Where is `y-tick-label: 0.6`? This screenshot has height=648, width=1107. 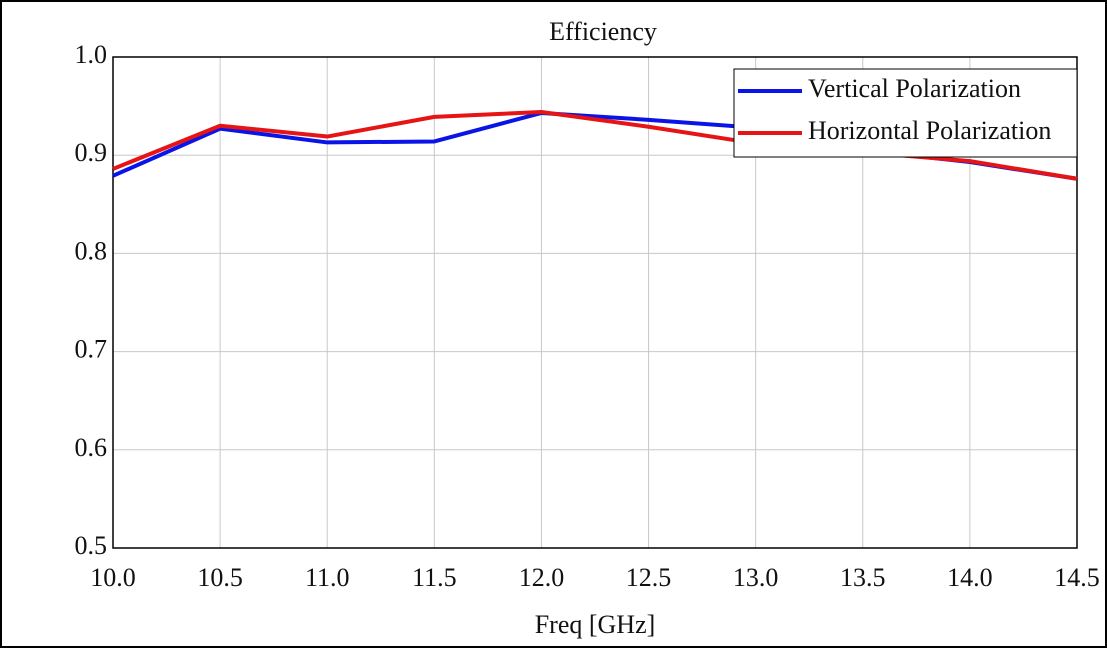 y-tick-label: 0.6 is located at coordinates (91, 447).